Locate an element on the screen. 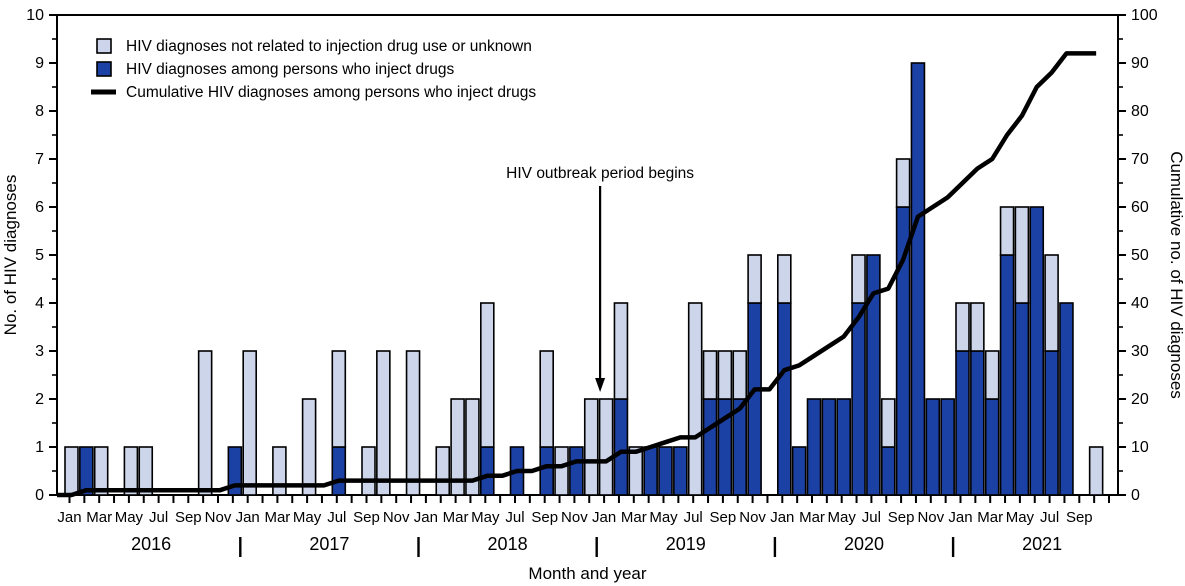  left-axis-tick-label: 9 is located at coordinates (39, 63).